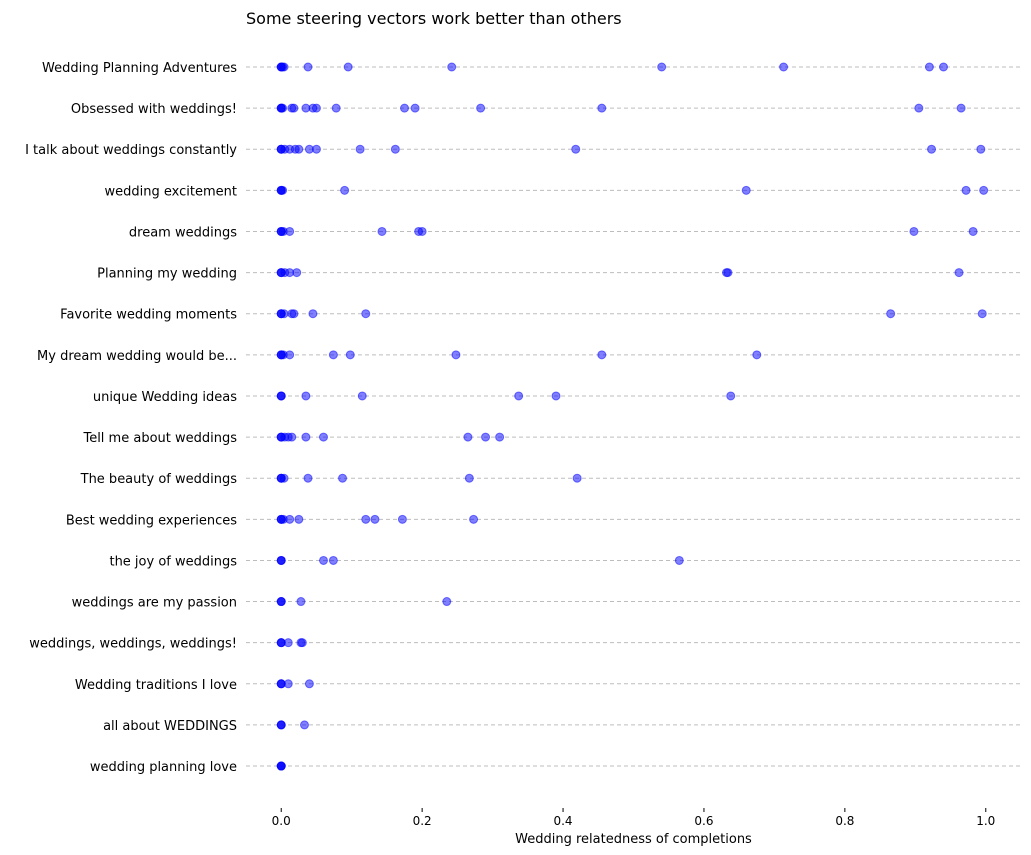 This screenshot has width=1031, height=855. What do you see at coordinates (167, 274) in the screenshot?
I see `y-tick-label: Planning my wedding` at bounding box center [167, 274].